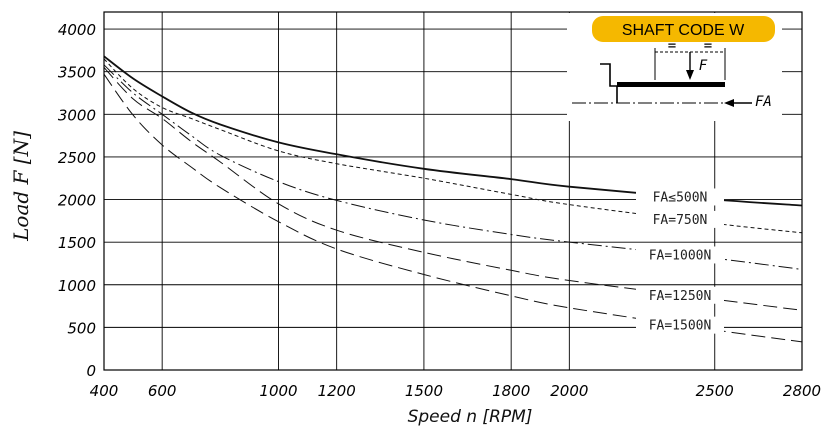 This screenshot has height=430, width=828. What do you see at coordinates (703, 66) in the screenshot?
I see `inset-force-label: F` at bounding box center [703, 66].